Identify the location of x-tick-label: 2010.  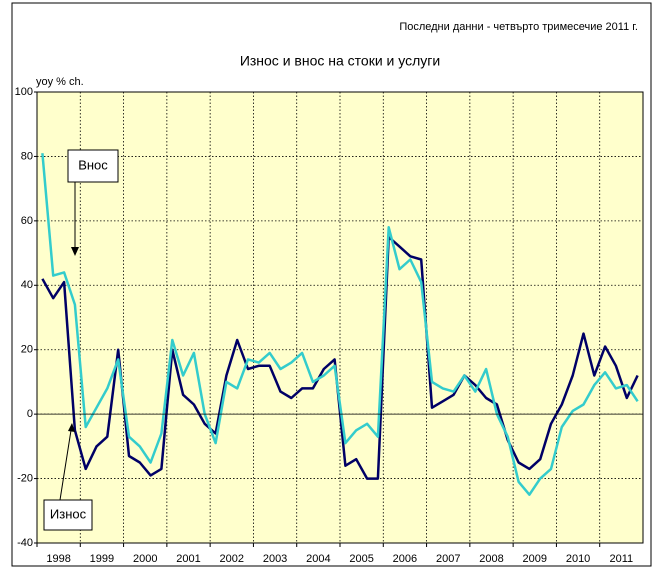
(578, 559).